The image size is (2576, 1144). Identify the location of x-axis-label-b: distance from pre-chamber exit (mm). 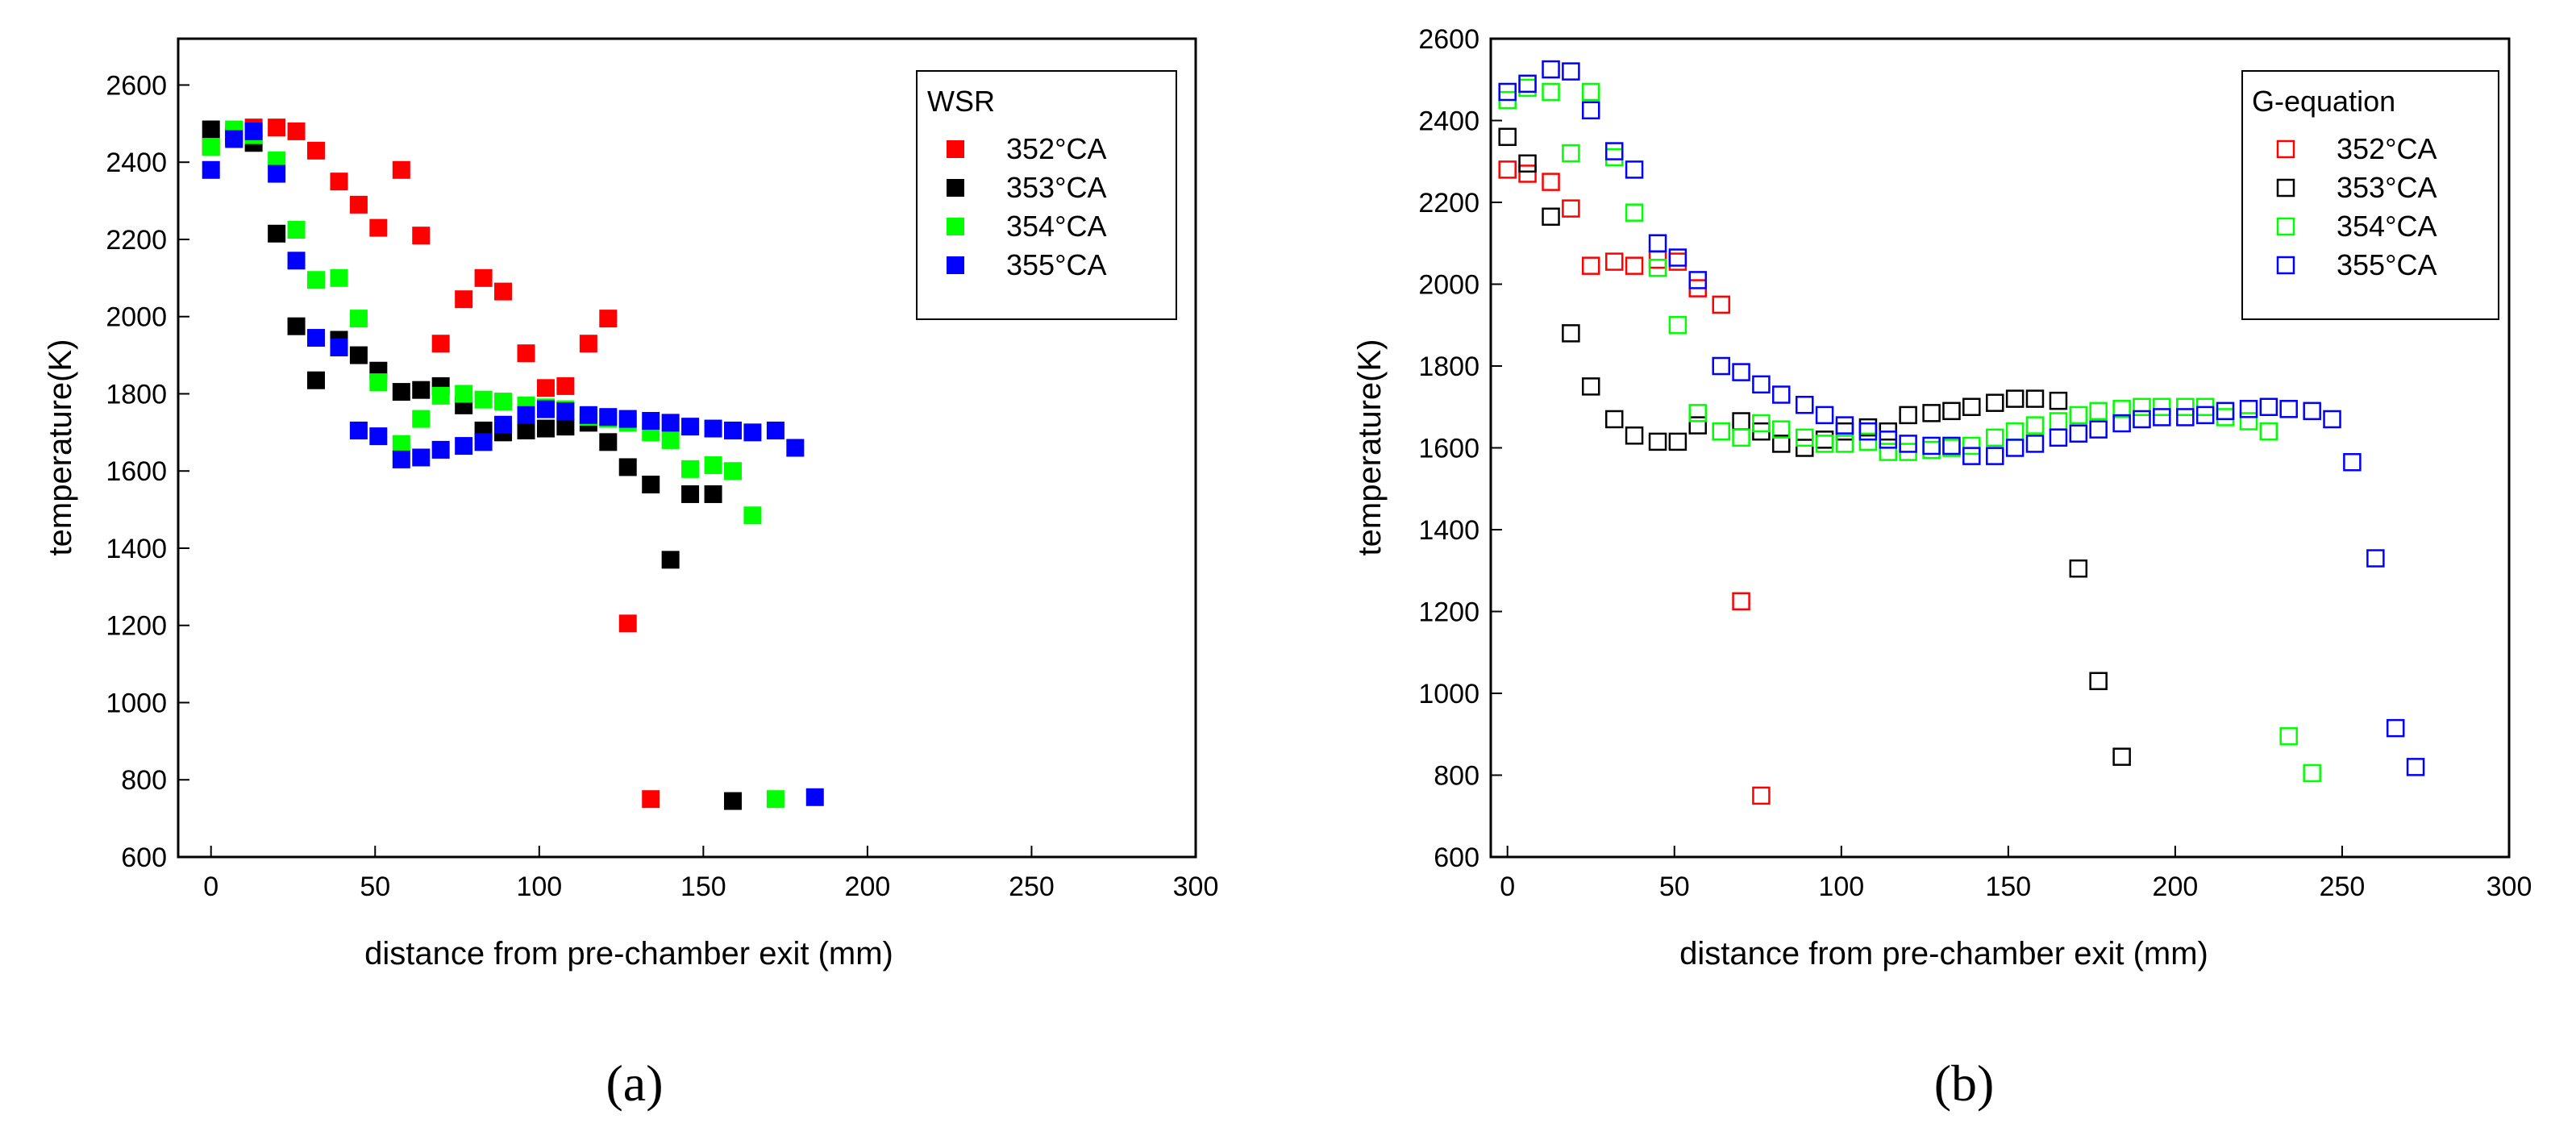
(1944, 953).